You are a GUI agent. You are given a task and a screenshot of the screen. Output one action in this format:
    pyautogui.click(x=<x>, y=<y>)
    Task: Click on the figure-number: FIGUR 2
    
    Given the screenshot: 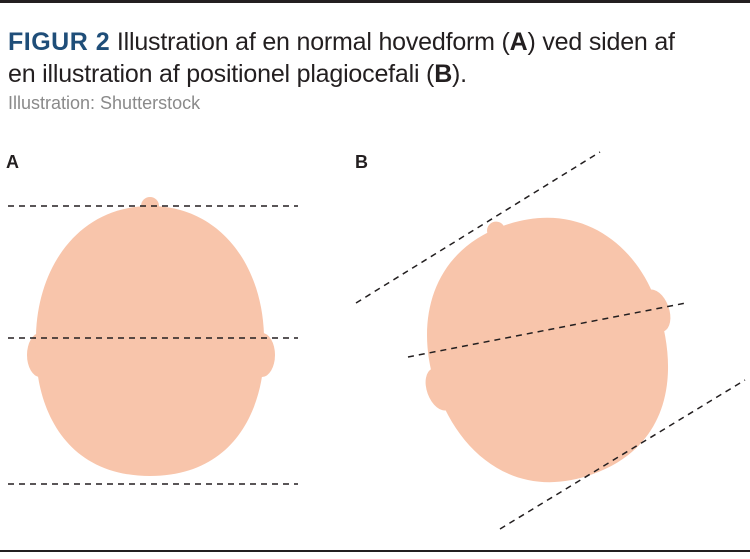 What is the action you would take?
    pyautogui.click(x=59, y=42)
    